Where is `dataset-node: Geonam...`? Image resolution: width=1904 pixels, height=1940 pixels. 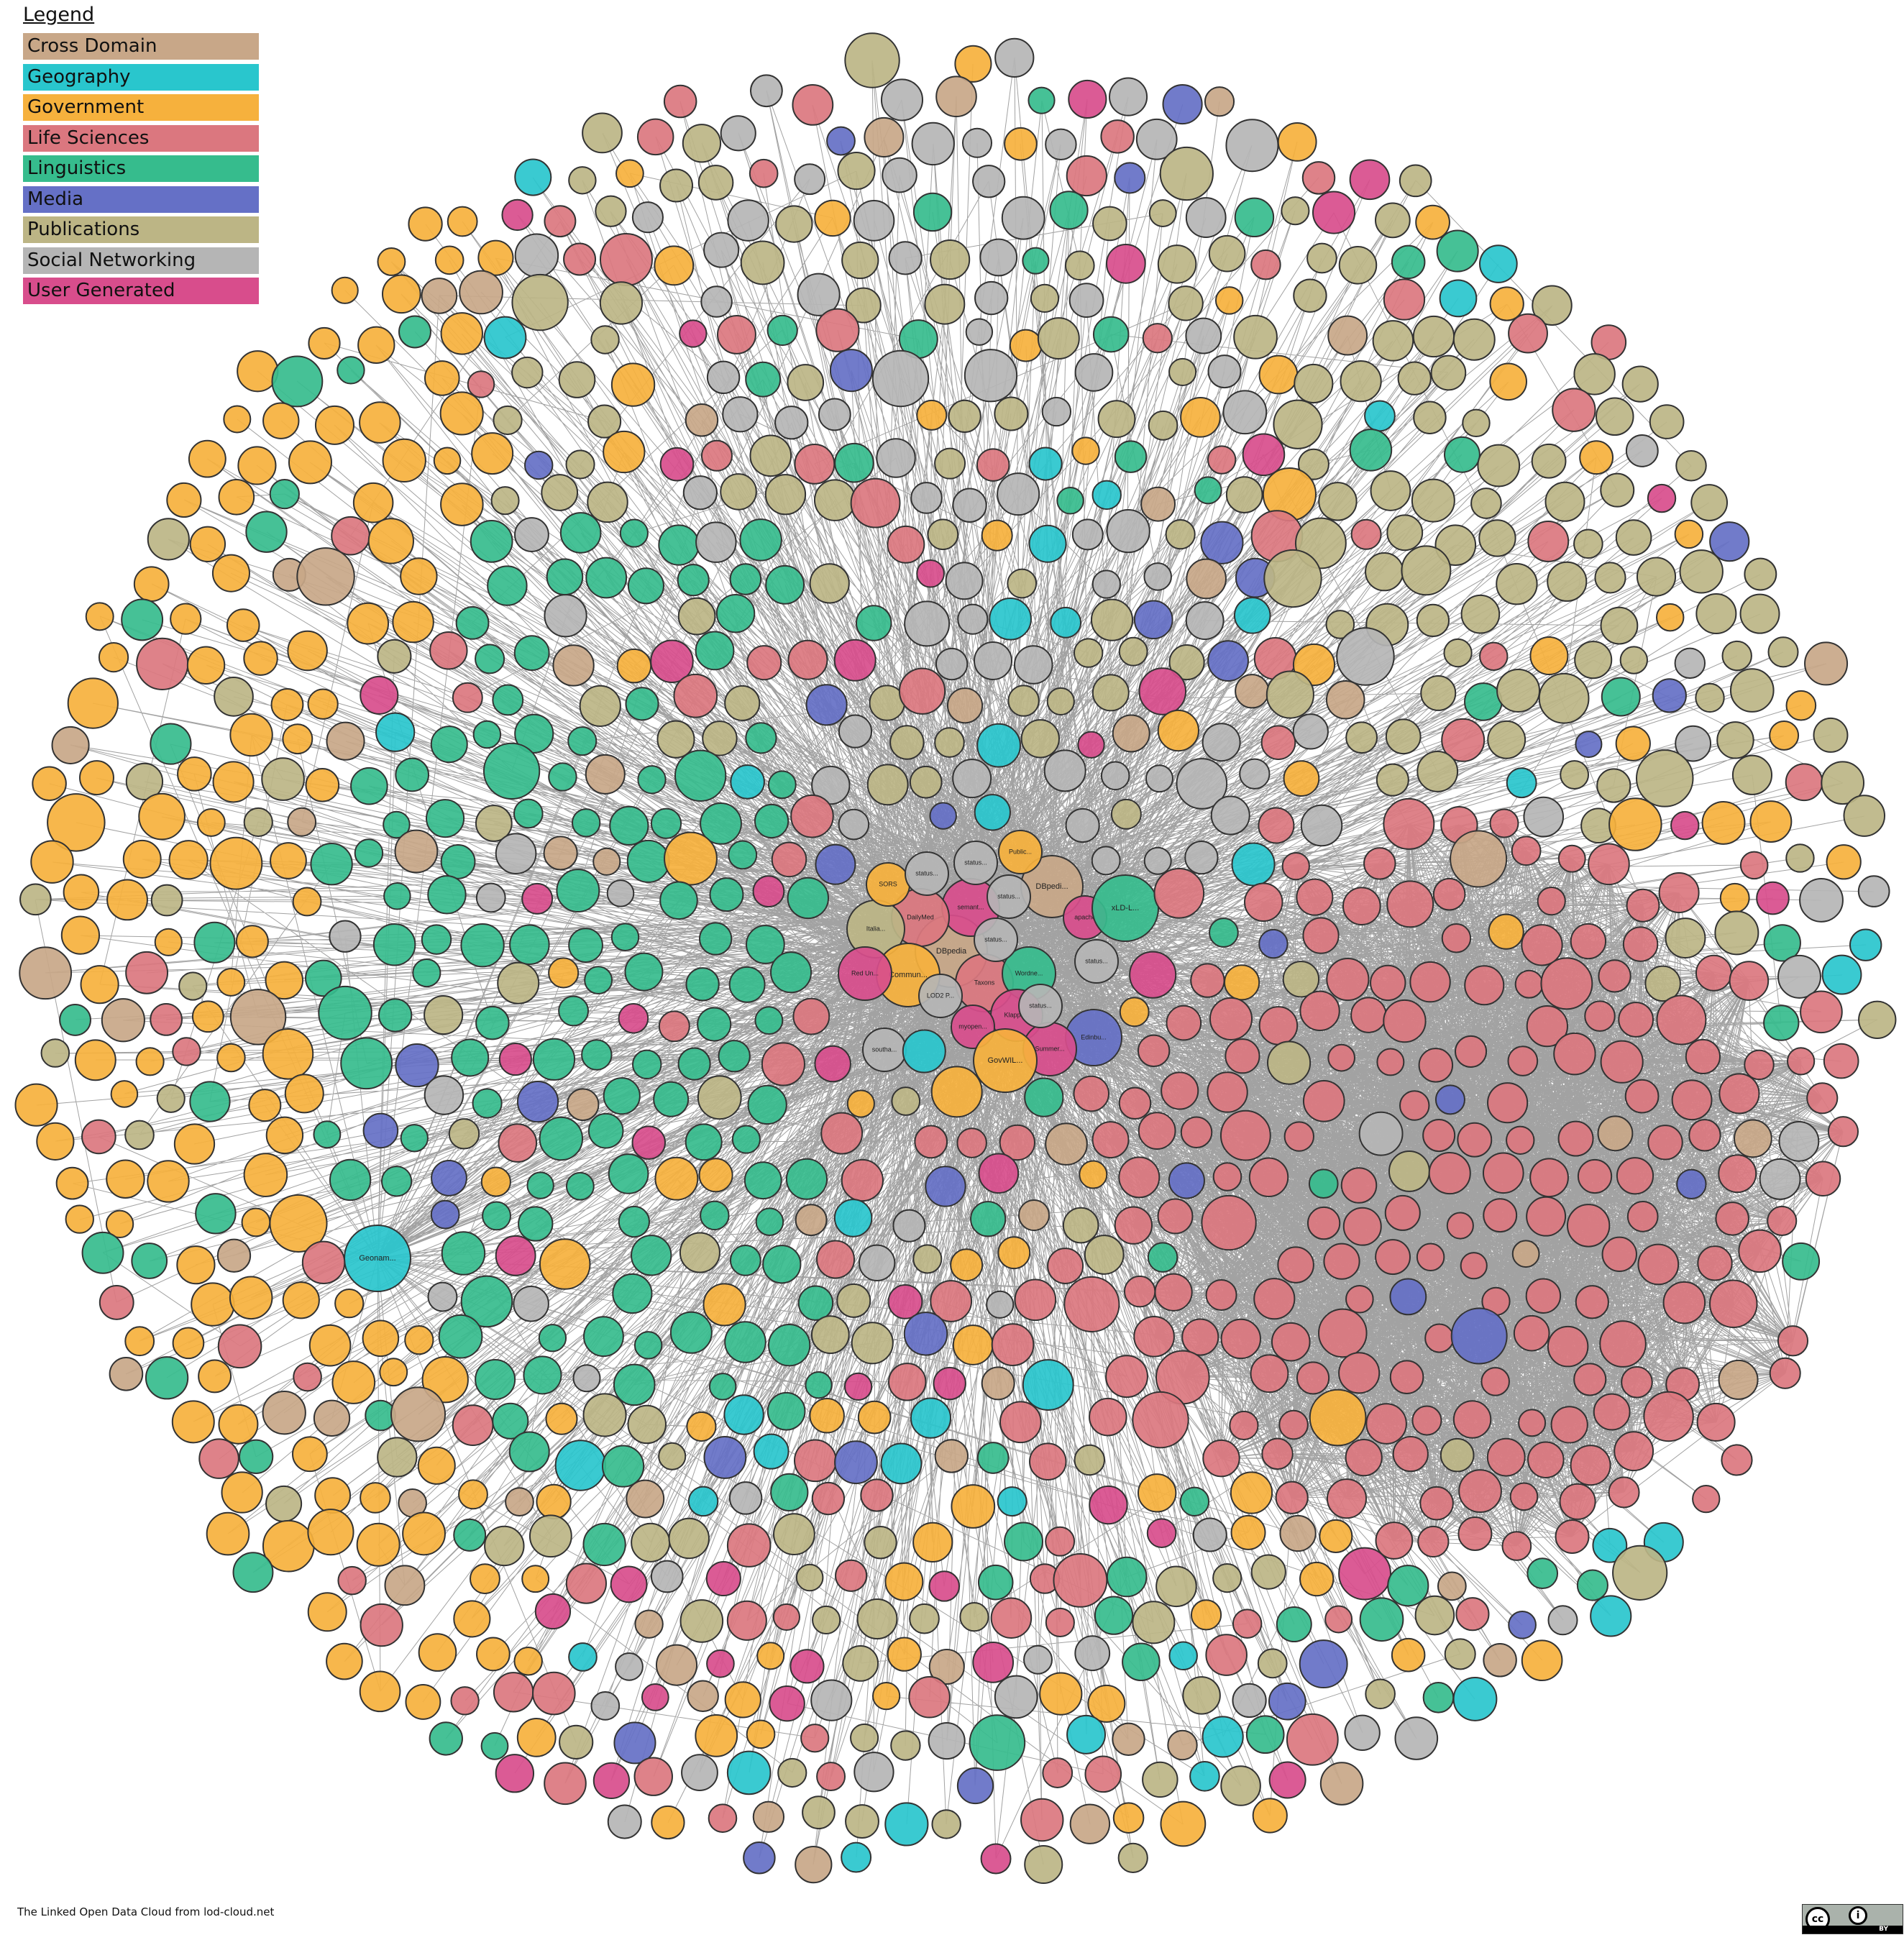
dataset-node: Geonam... is located at coordinates (377, 1258).